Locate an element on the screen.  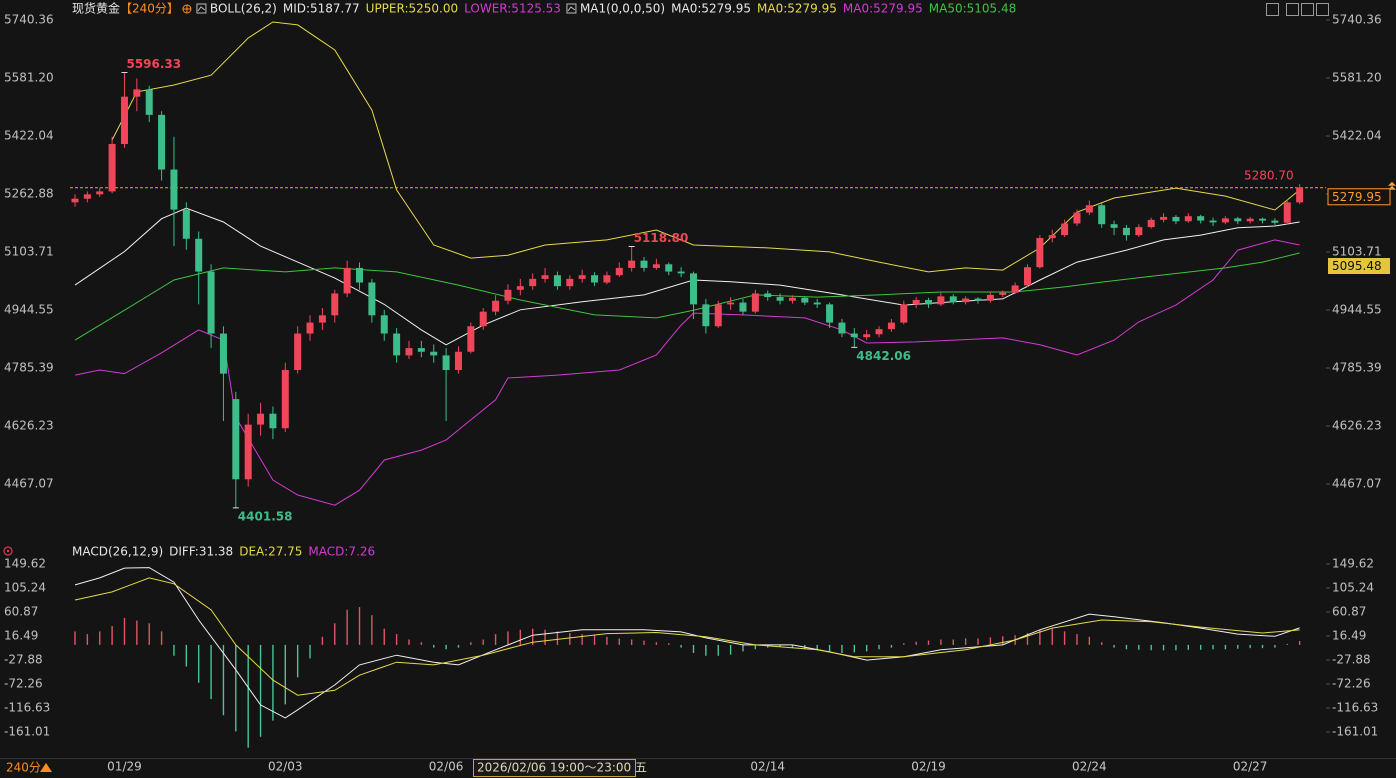
crosshair-box is located at coordinates (554, 768).